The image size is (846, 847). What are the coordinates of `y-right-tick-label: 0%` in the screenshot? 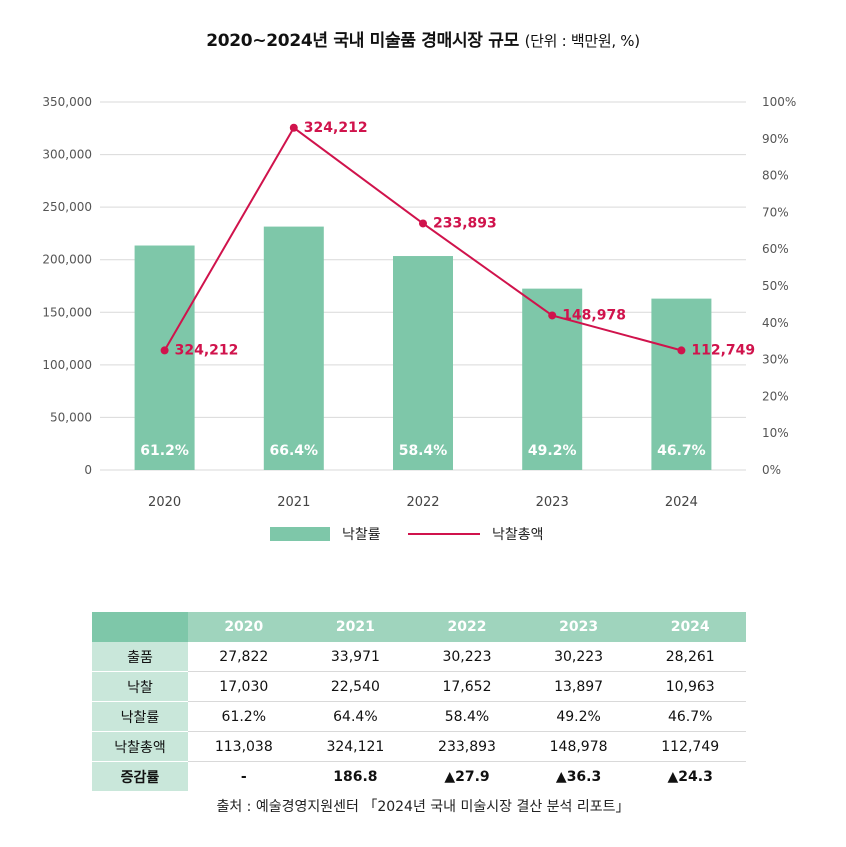 It's located at (771, 470).